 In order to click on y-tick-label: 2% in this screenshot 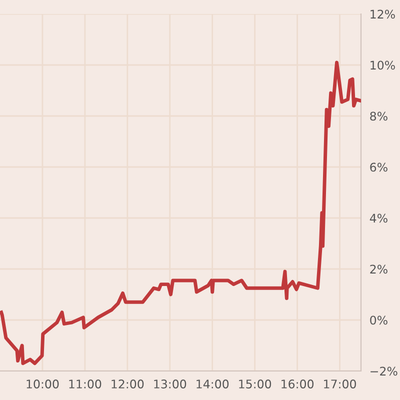, I will do `click(379, 269)`.